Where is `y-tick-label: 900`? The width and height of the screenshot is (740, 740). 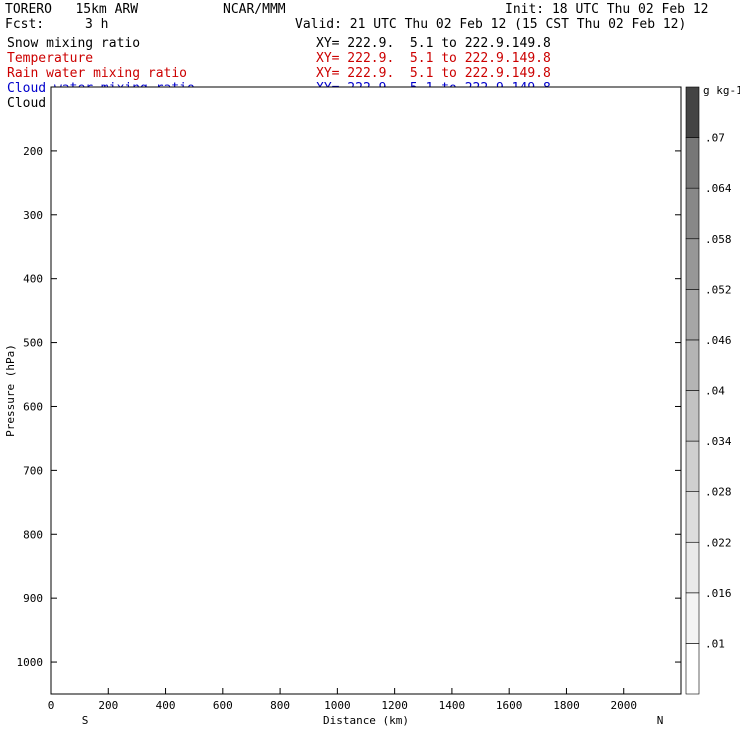 y-tick-label: 900 is located at coordinates (33, 598).